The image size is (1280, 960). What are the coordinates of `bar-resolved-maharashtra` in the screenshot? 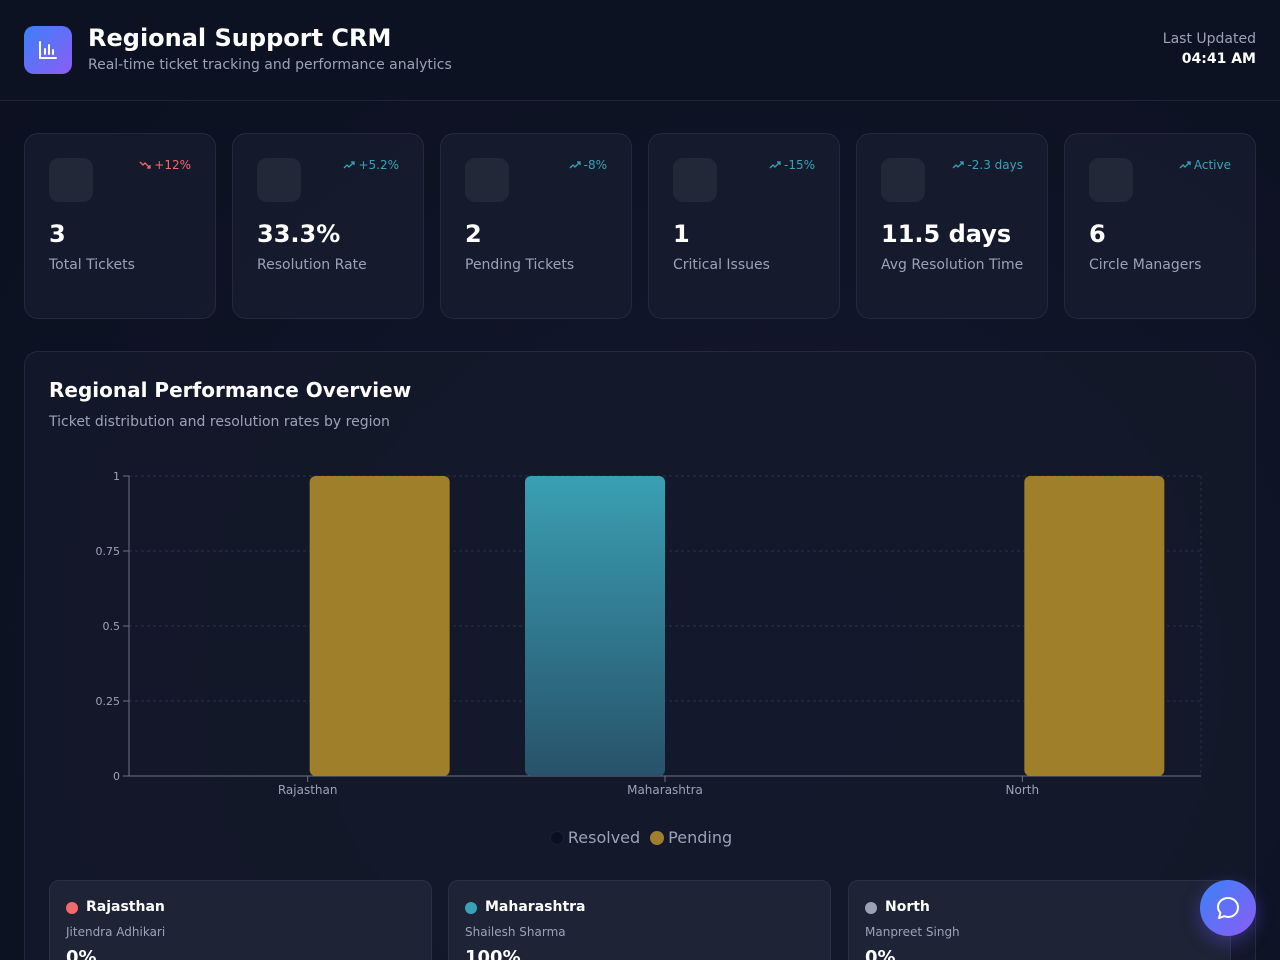 It's located at (595, 626).